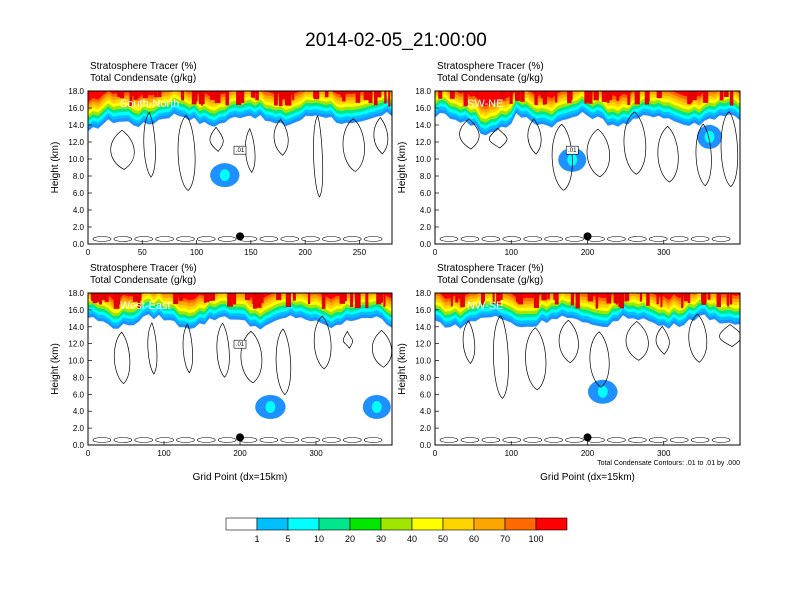 This screenshot has height=612, width=792. I want to click on location-marker, so click(240, 236).